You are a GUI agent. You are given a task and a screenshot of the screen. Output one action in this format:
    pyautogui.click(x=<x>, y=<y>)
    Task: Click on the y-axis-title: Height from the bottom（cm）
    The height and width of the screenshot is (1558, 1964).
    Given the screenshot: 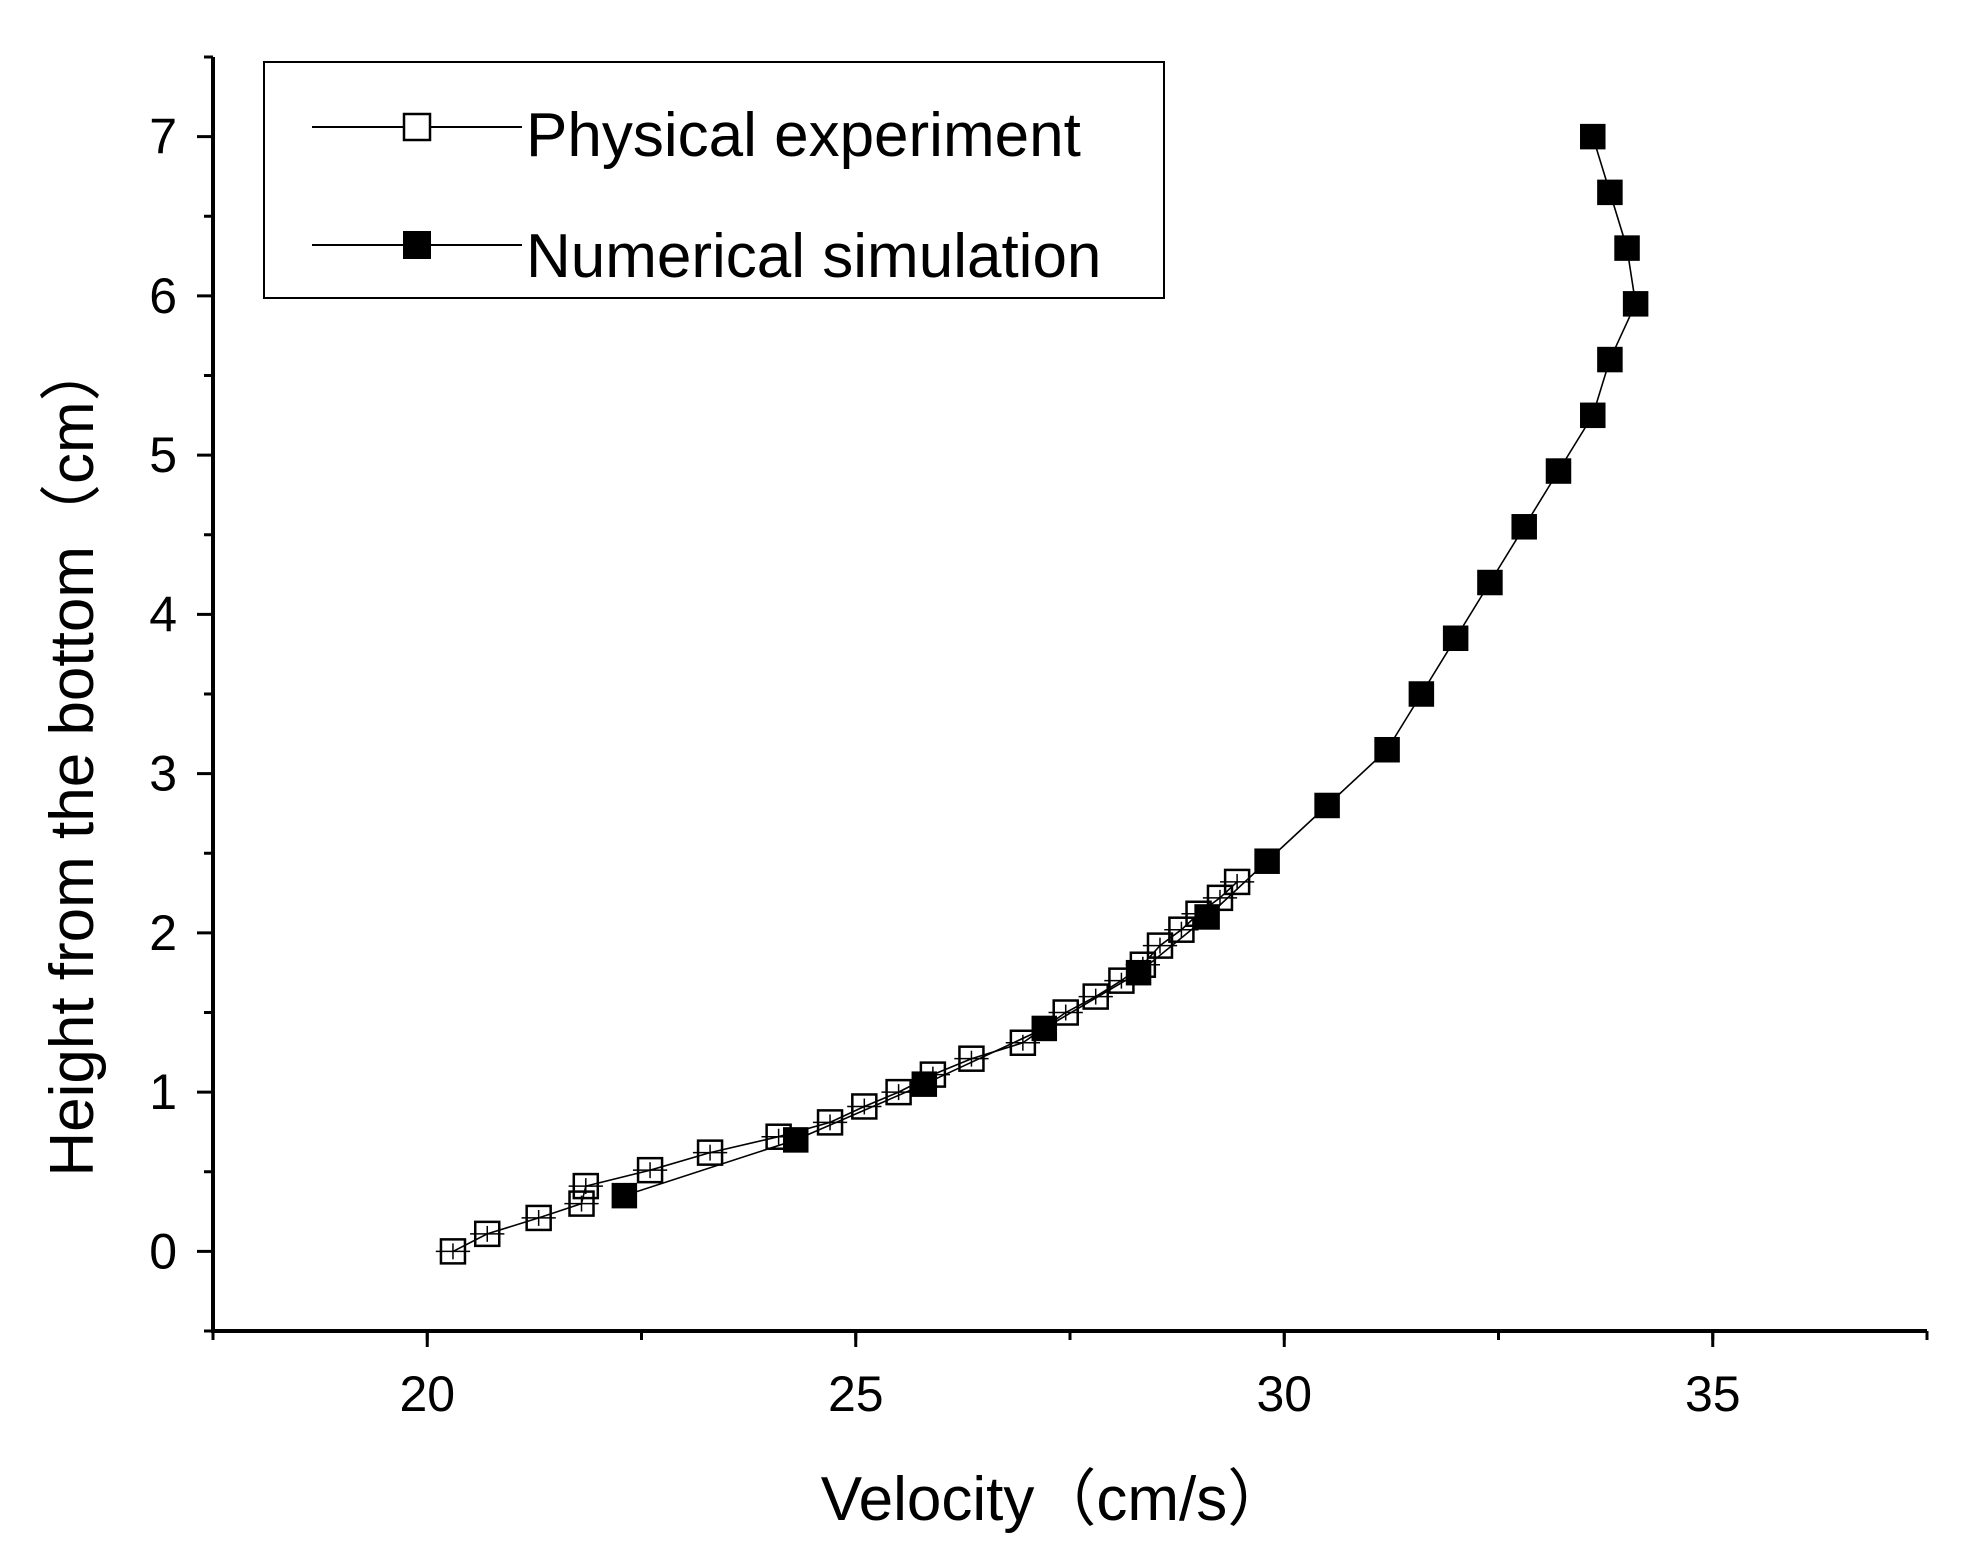 What is the action you would take?
    pyautogui.click(x=72, y=757)
    